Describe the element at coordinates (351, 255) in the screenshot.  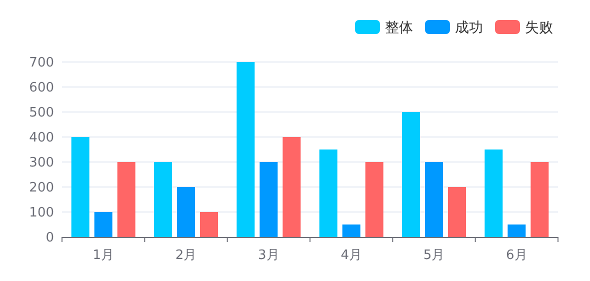
I see `x-tick-label: 4月` at that location.